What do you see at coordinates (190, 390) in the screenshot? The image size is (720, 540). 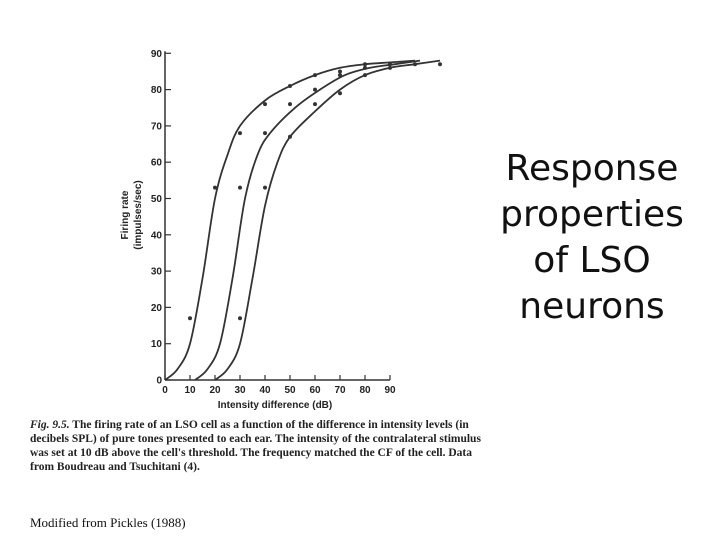 I see `x-tick-label: 10` at bounding box center [190, 390].